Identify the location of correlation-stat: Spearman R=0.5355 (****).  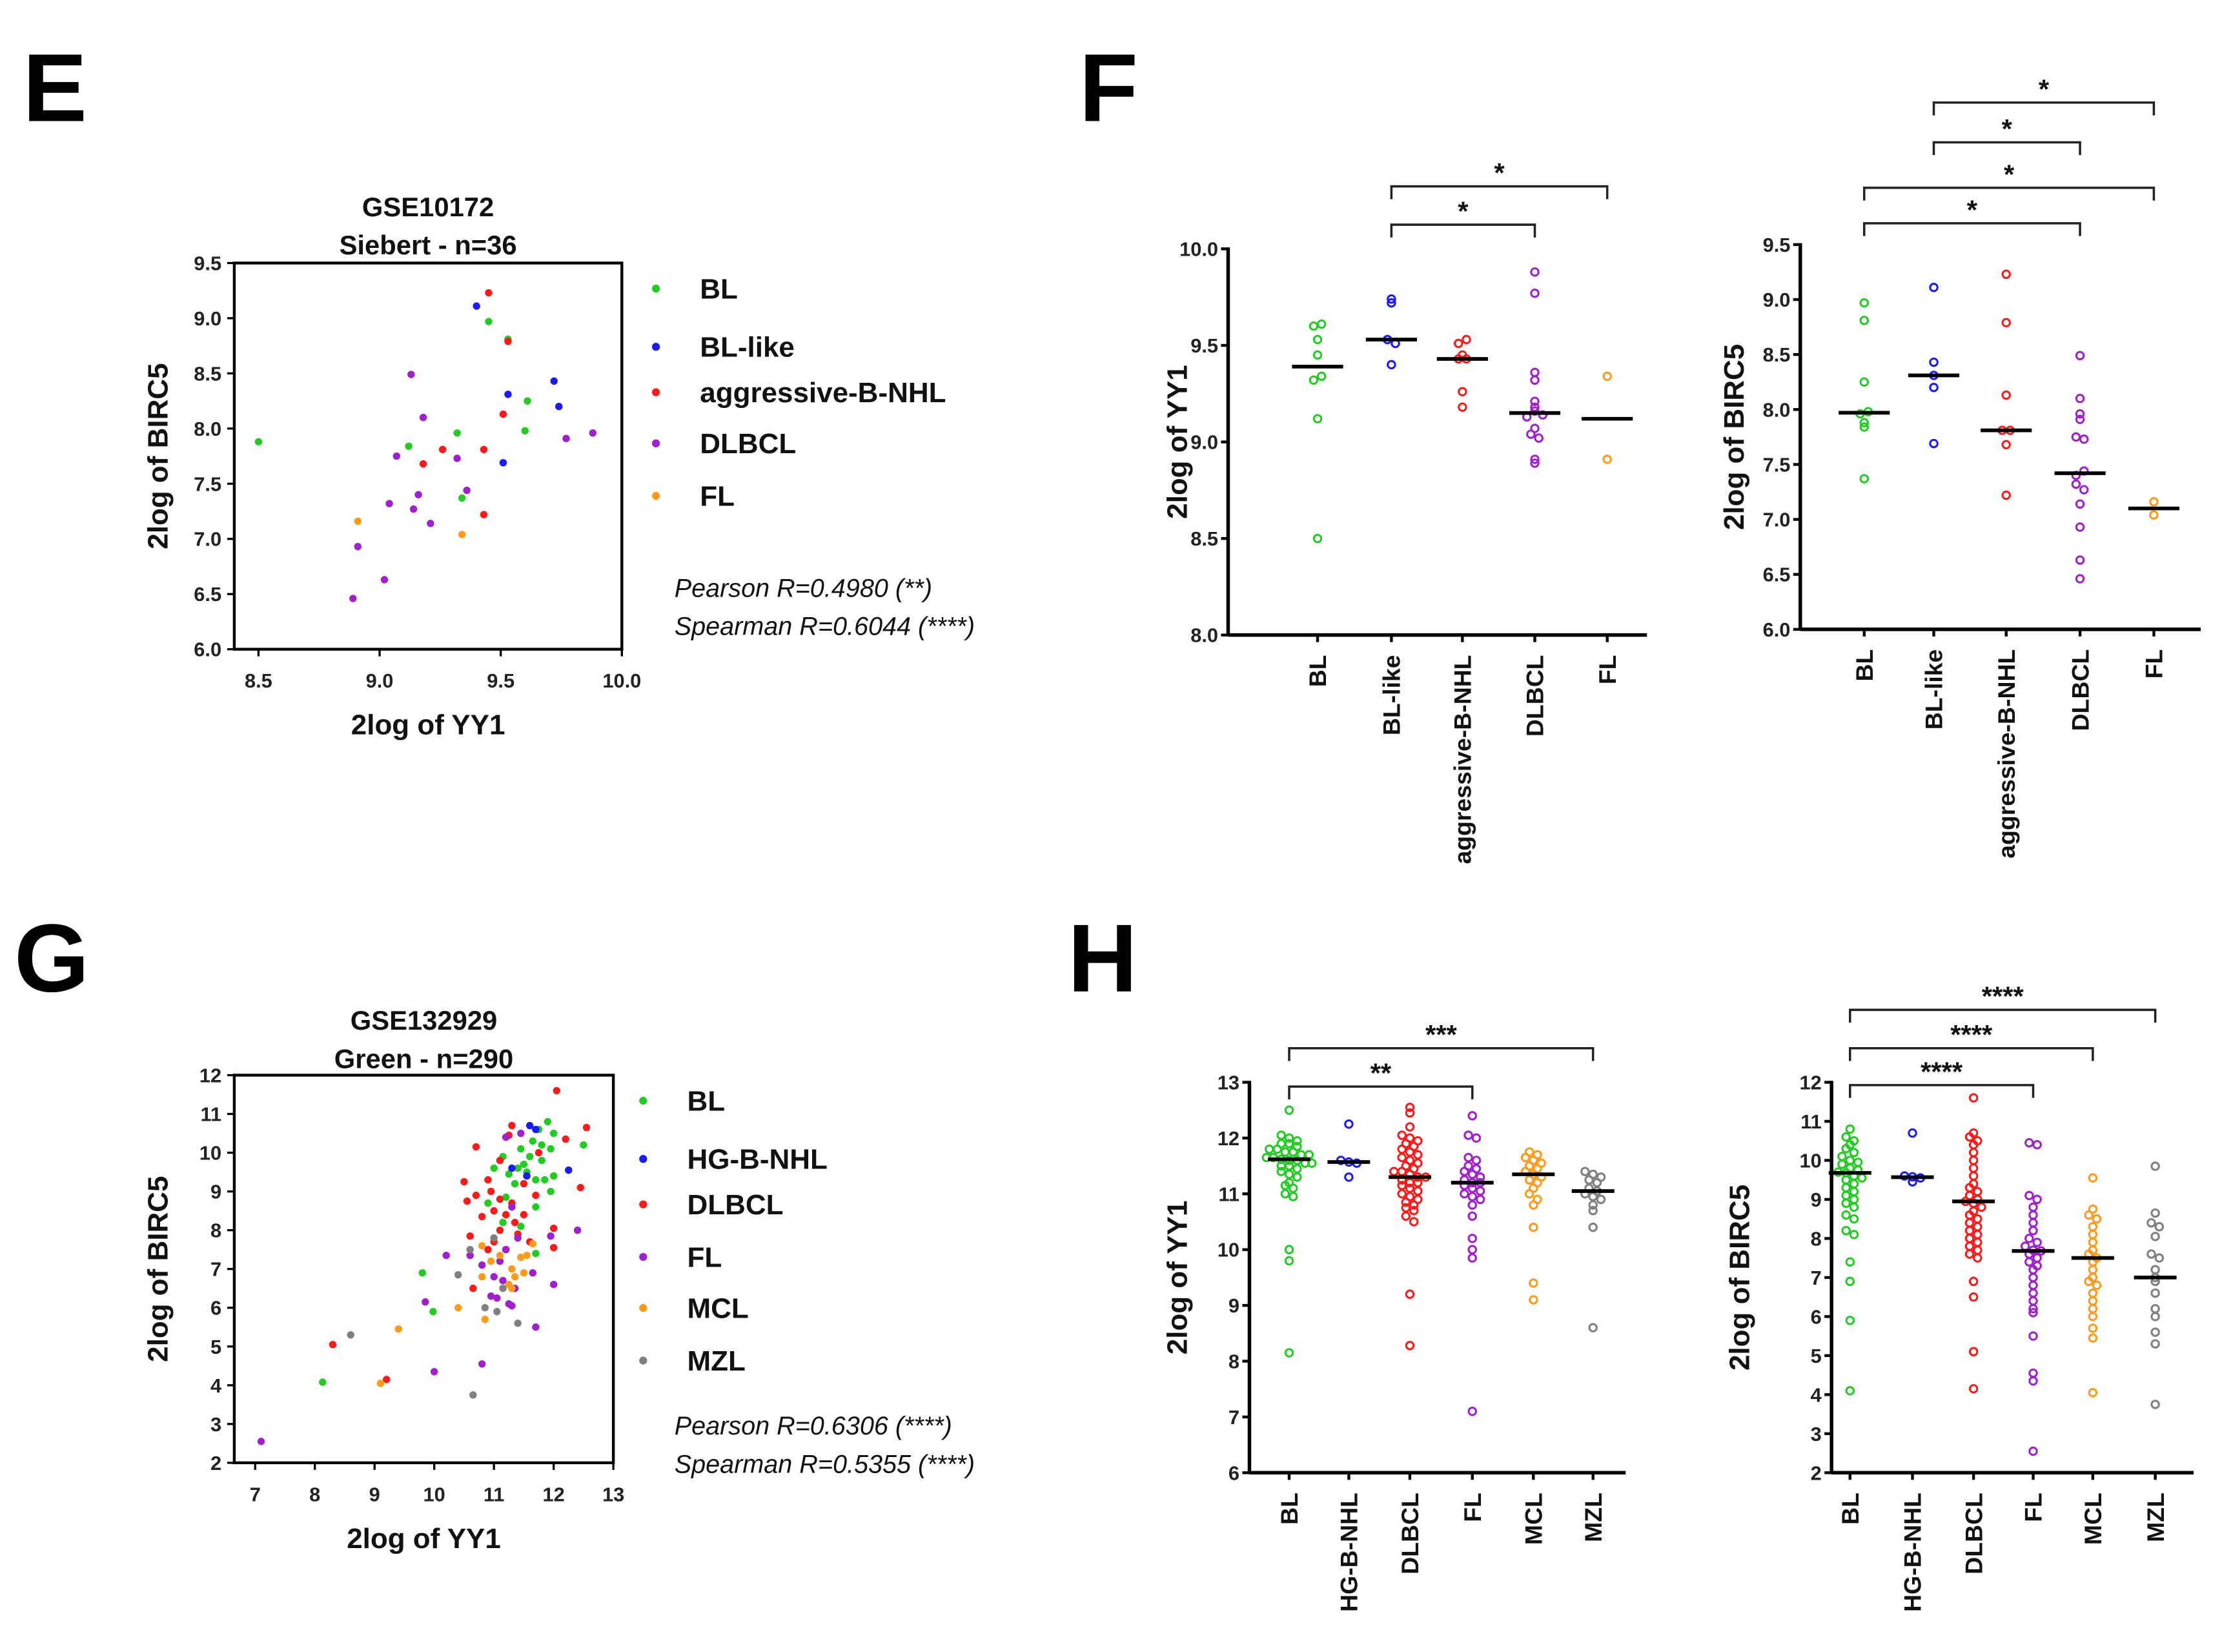
(825, 1464).